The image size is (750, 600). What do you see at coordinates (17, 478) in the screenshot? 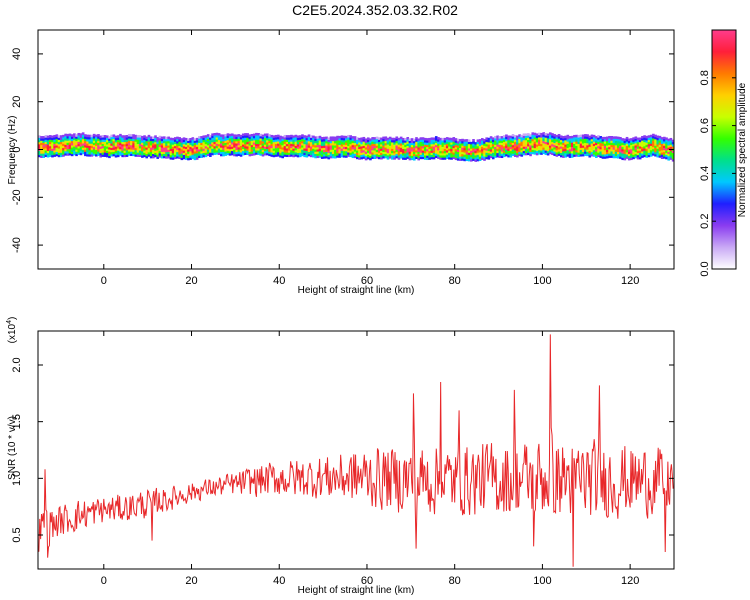
I see `snr-ytick-label: 1.0` at bounding box center [17, 478].